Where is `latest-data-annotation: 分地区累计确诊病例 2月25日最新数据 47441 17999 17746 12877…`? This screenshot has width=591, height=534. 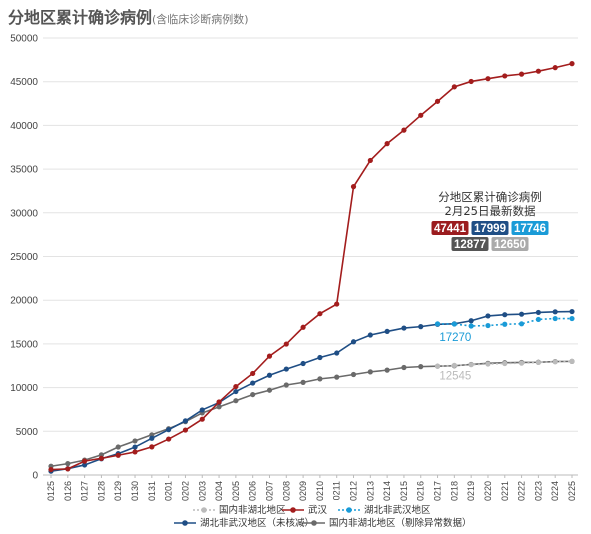 latest-data-annotation: 分地区累计确诊病例 2月25日最新数据 47441 17999 17746 12877… is located at coordinates (490, 220).